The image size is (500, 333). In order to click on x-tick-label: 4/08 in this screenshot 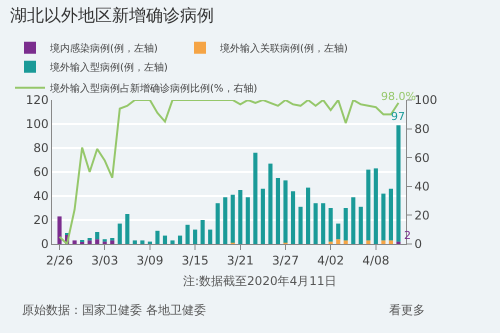, I will do `click(376, 260)`.